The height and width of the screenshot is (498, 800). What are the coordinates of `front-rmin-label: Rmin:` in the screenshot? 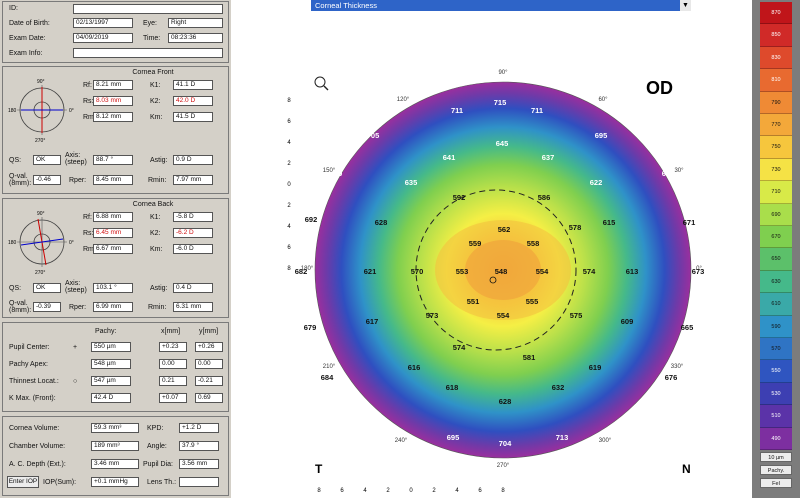 It's located at (157, 180).